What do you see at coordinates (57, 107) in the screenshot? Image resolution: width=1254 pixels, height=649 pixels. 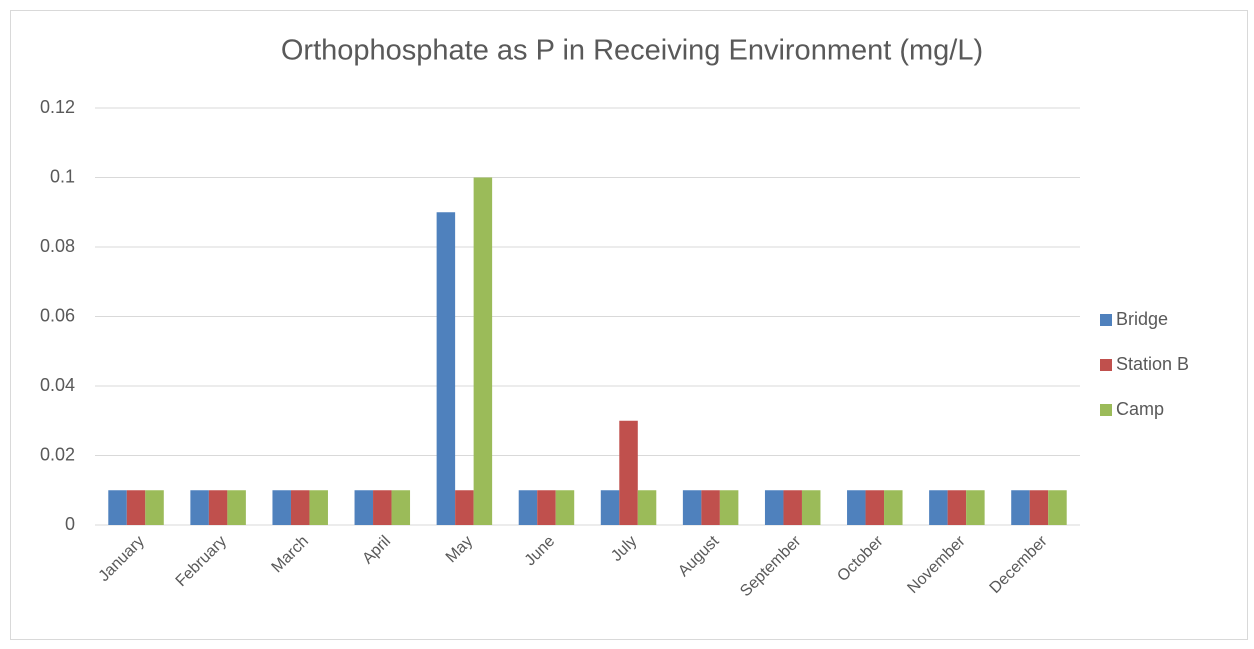 I see `y-tick-label: 0.12` at bounding box center [57, 107].